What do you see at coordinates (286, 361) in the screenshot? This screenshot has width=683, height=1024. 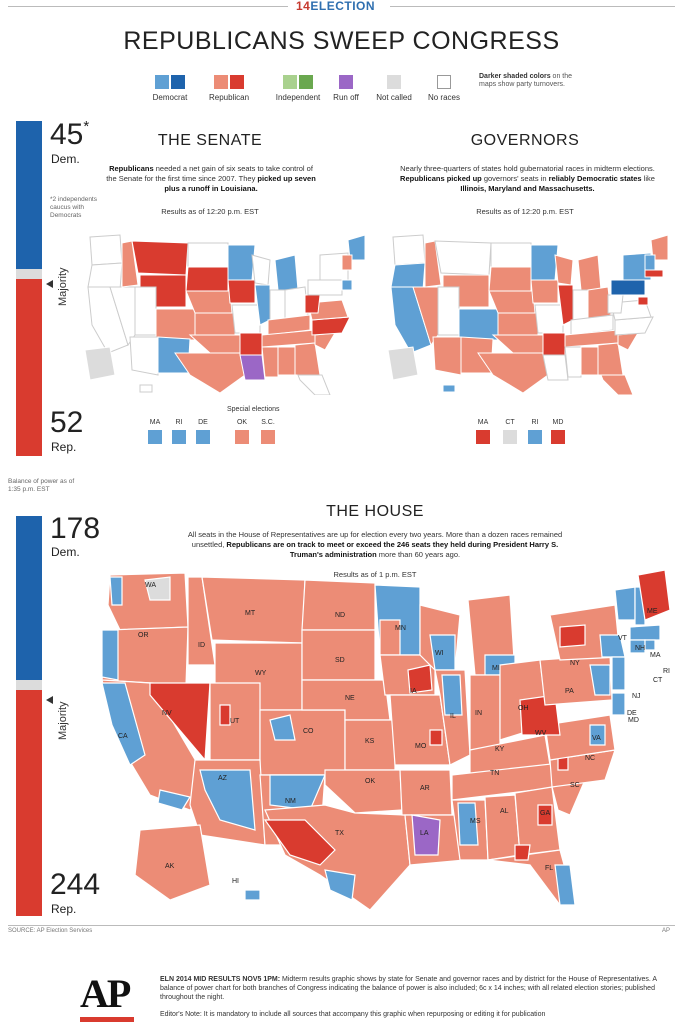 I see `senate-state-al` at bounding box center [286, 361].